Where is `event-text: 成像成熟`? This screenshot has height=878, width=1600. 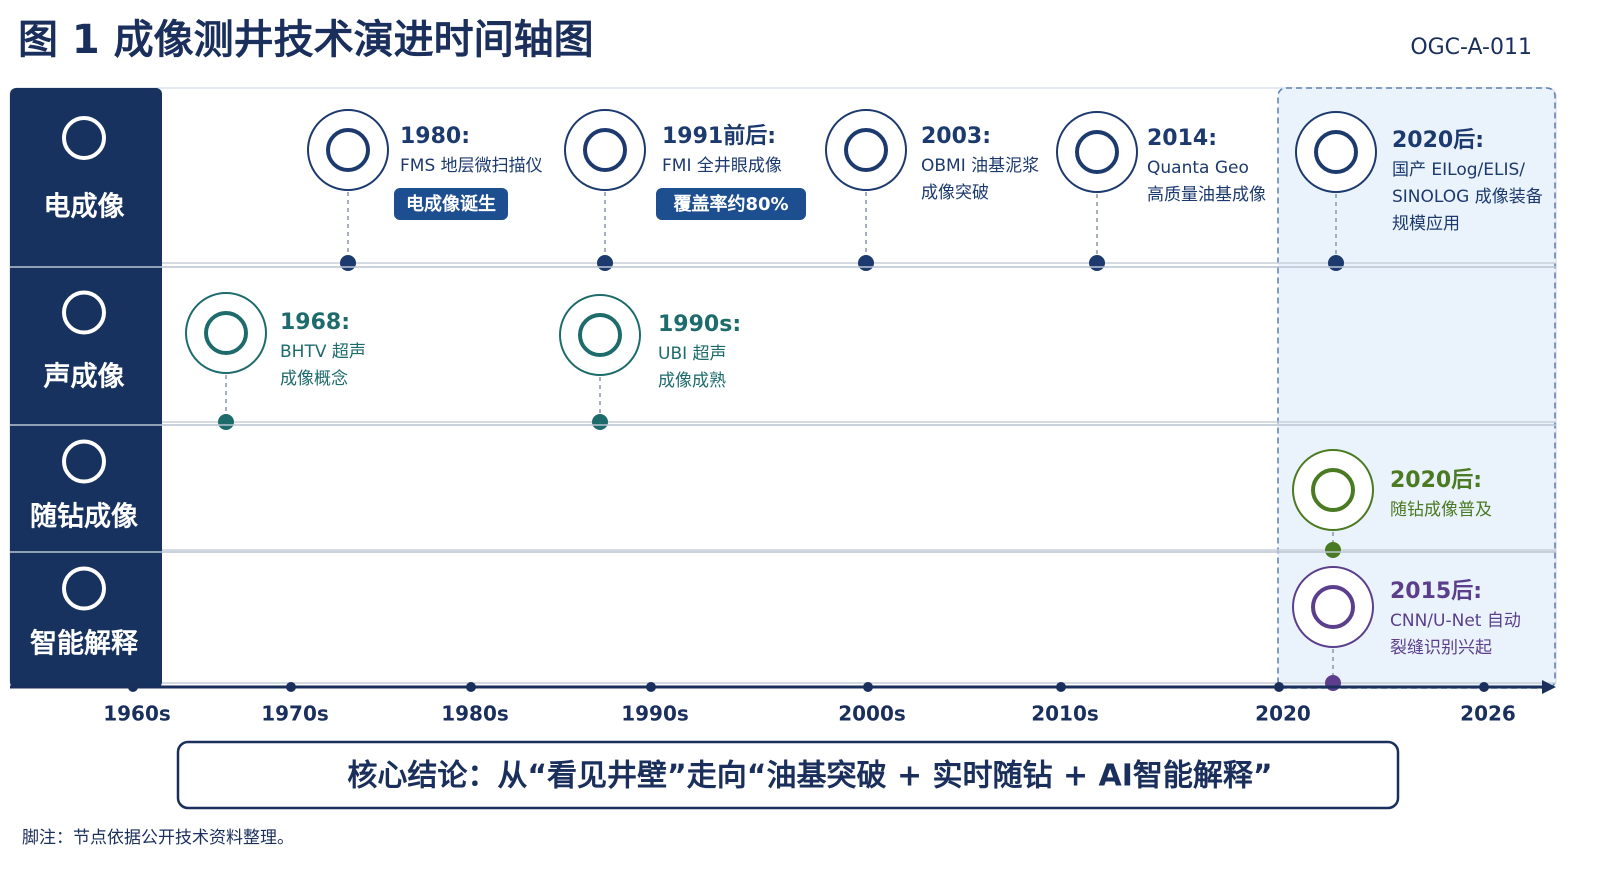 event-text: 成像成熟 is located at coordinates (692, 380).